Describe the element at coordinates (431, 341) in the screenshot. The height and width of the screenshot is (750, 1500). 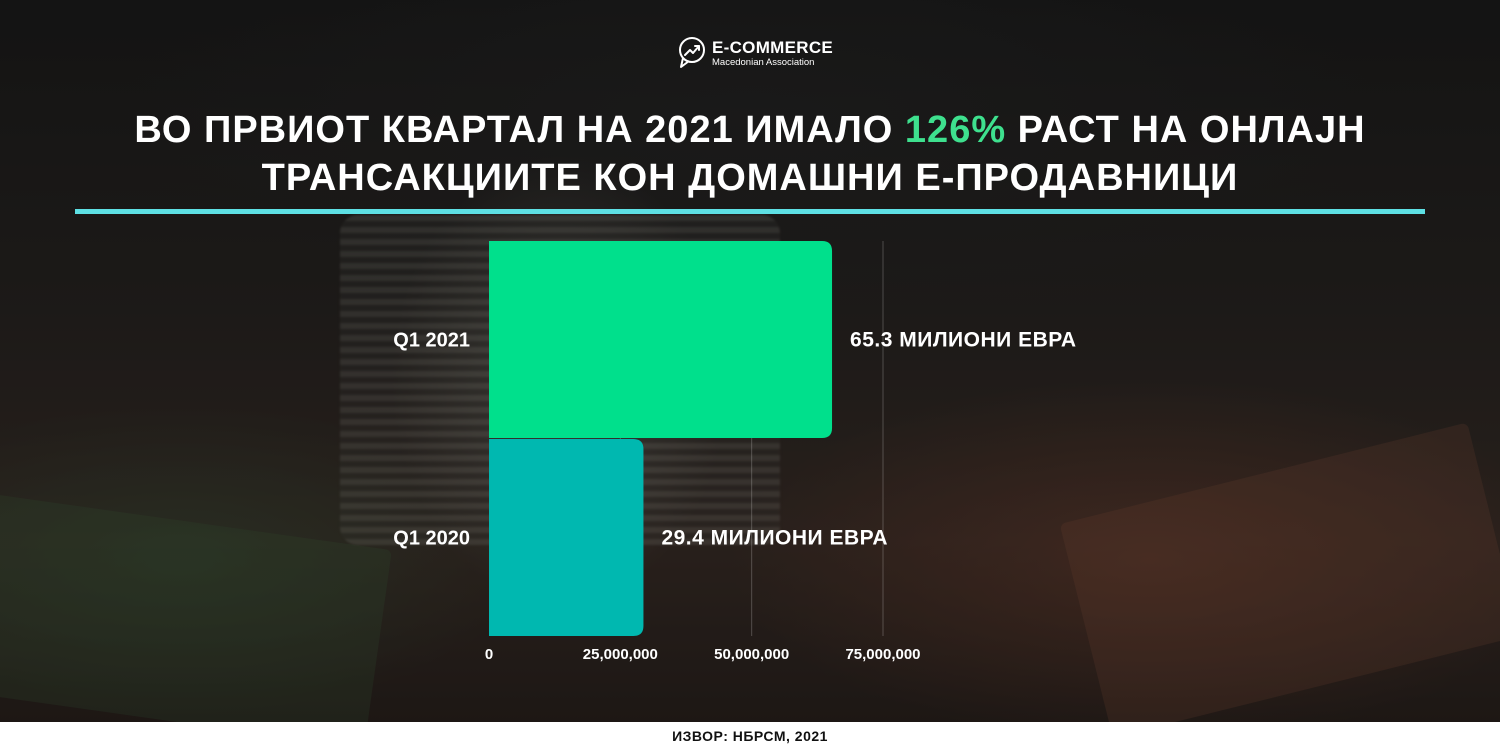
I see `category-label: Q1 2021` at that location.